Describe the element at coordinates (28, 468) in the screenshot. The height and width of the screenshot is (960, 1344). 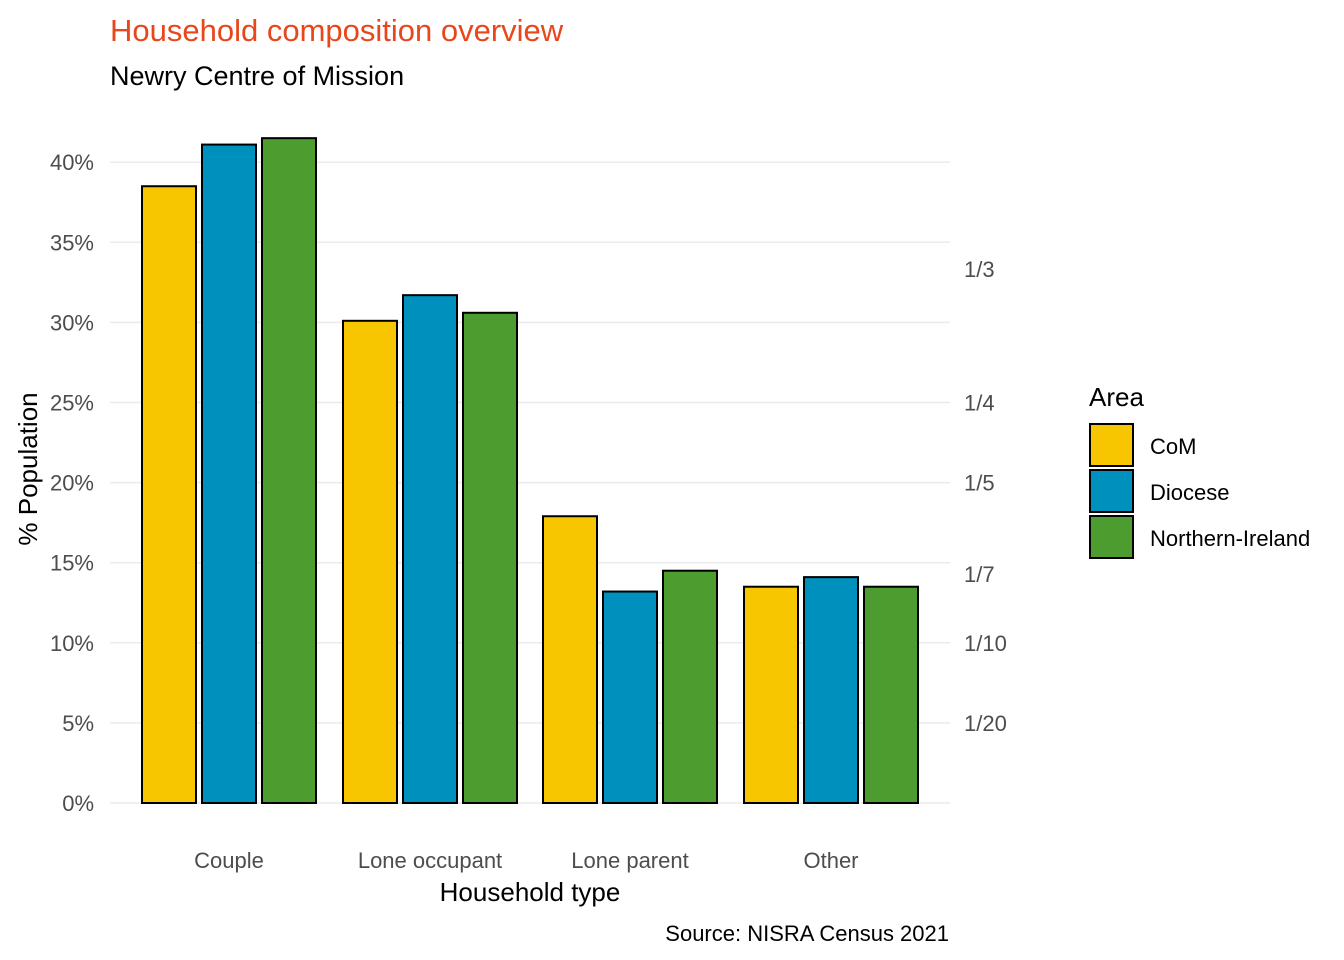
I see `y-axis-label: % Population` at that location.